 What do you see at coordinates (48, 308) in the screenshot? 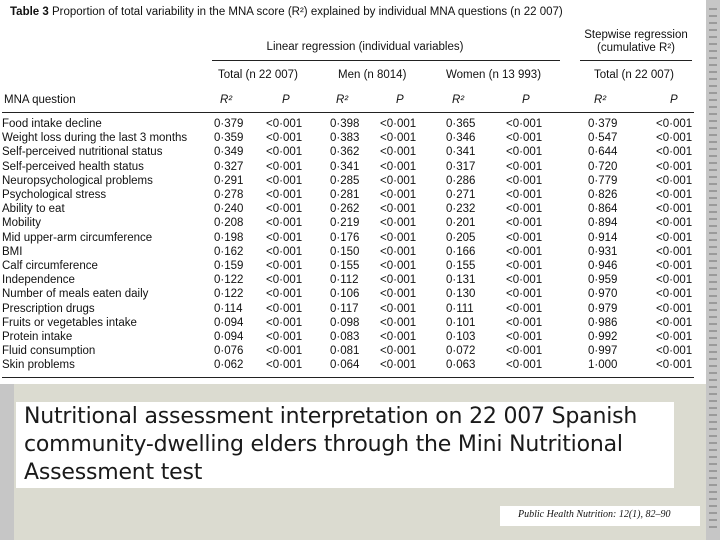
I see `question-cell: Prescription drugs` at bounding box center [48, 308].